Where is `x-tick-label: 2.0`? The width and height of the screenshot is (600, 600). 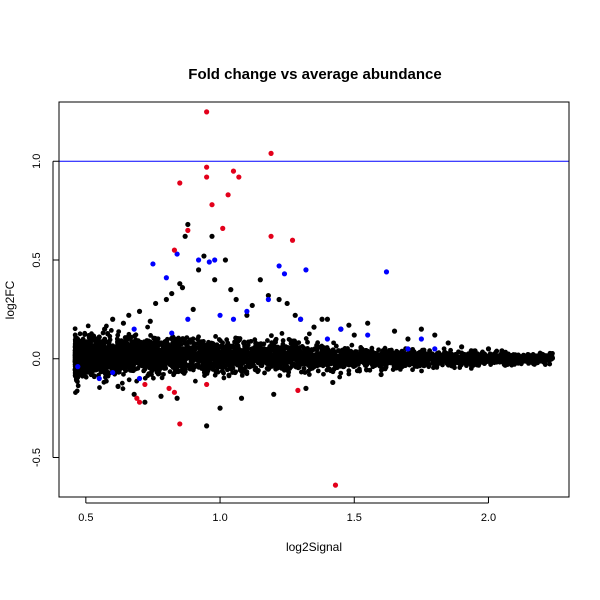
x-tick-label: 2.0 is located at coordinates (488, 518).